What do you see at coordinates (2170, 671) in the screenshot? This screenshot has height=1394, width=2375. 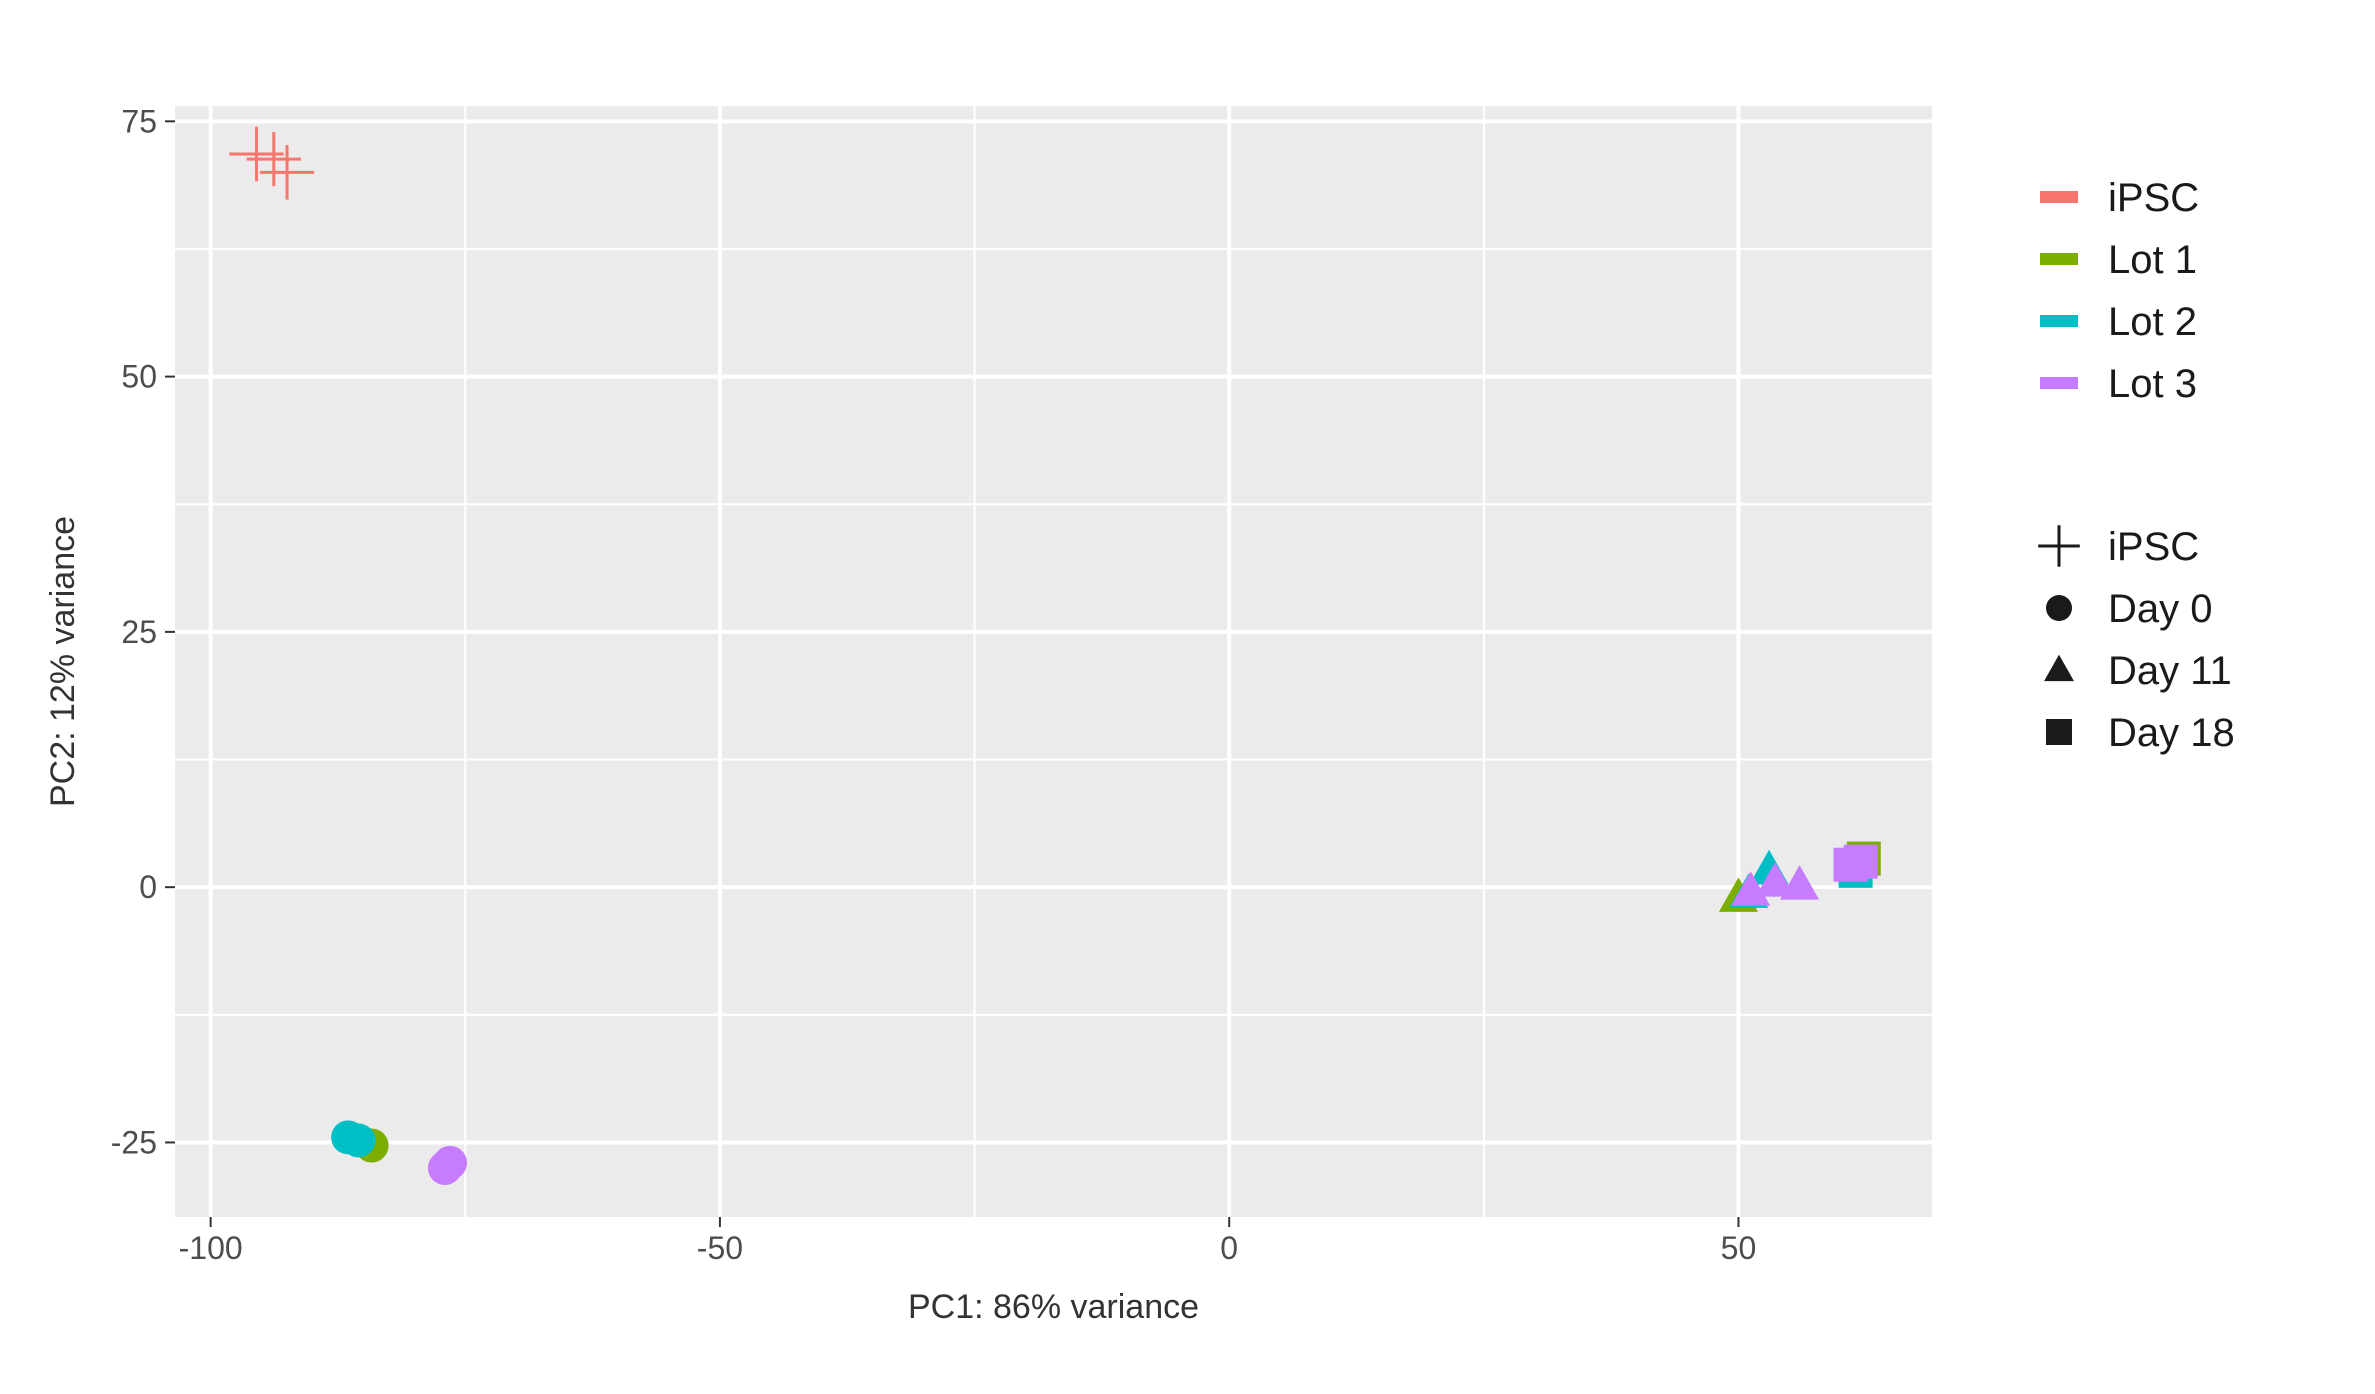 I see `legend-shape-label: Day 11` at bounding box center [2170, 671].